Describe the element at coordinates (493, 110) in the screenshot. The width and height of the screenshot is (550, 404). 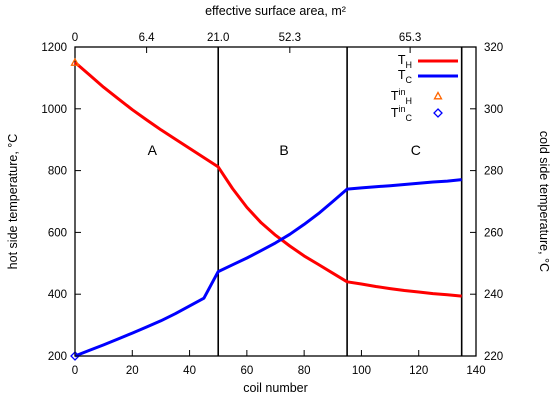
I see `y2-tick-label: 300` at that location.